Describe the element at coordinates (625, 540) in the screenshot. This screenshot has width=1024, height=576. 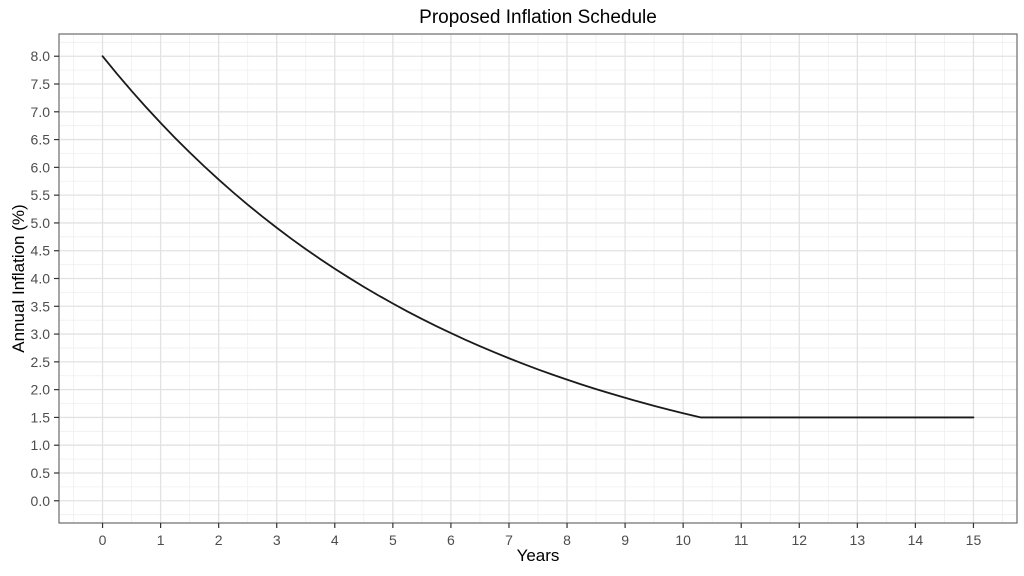
I see `x-axis-tick-label: 9` at that location.